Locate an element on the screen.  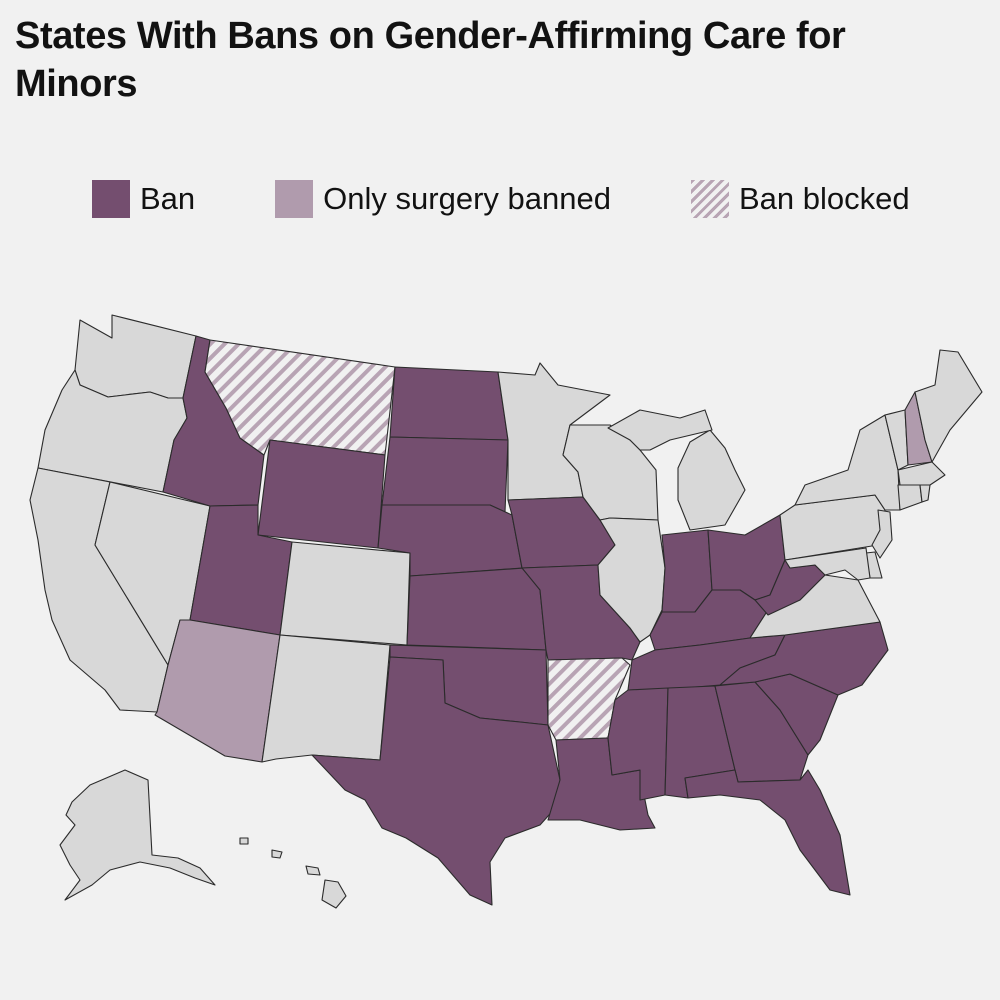
legend-swatch-ban is located at coordinates (111, 199).